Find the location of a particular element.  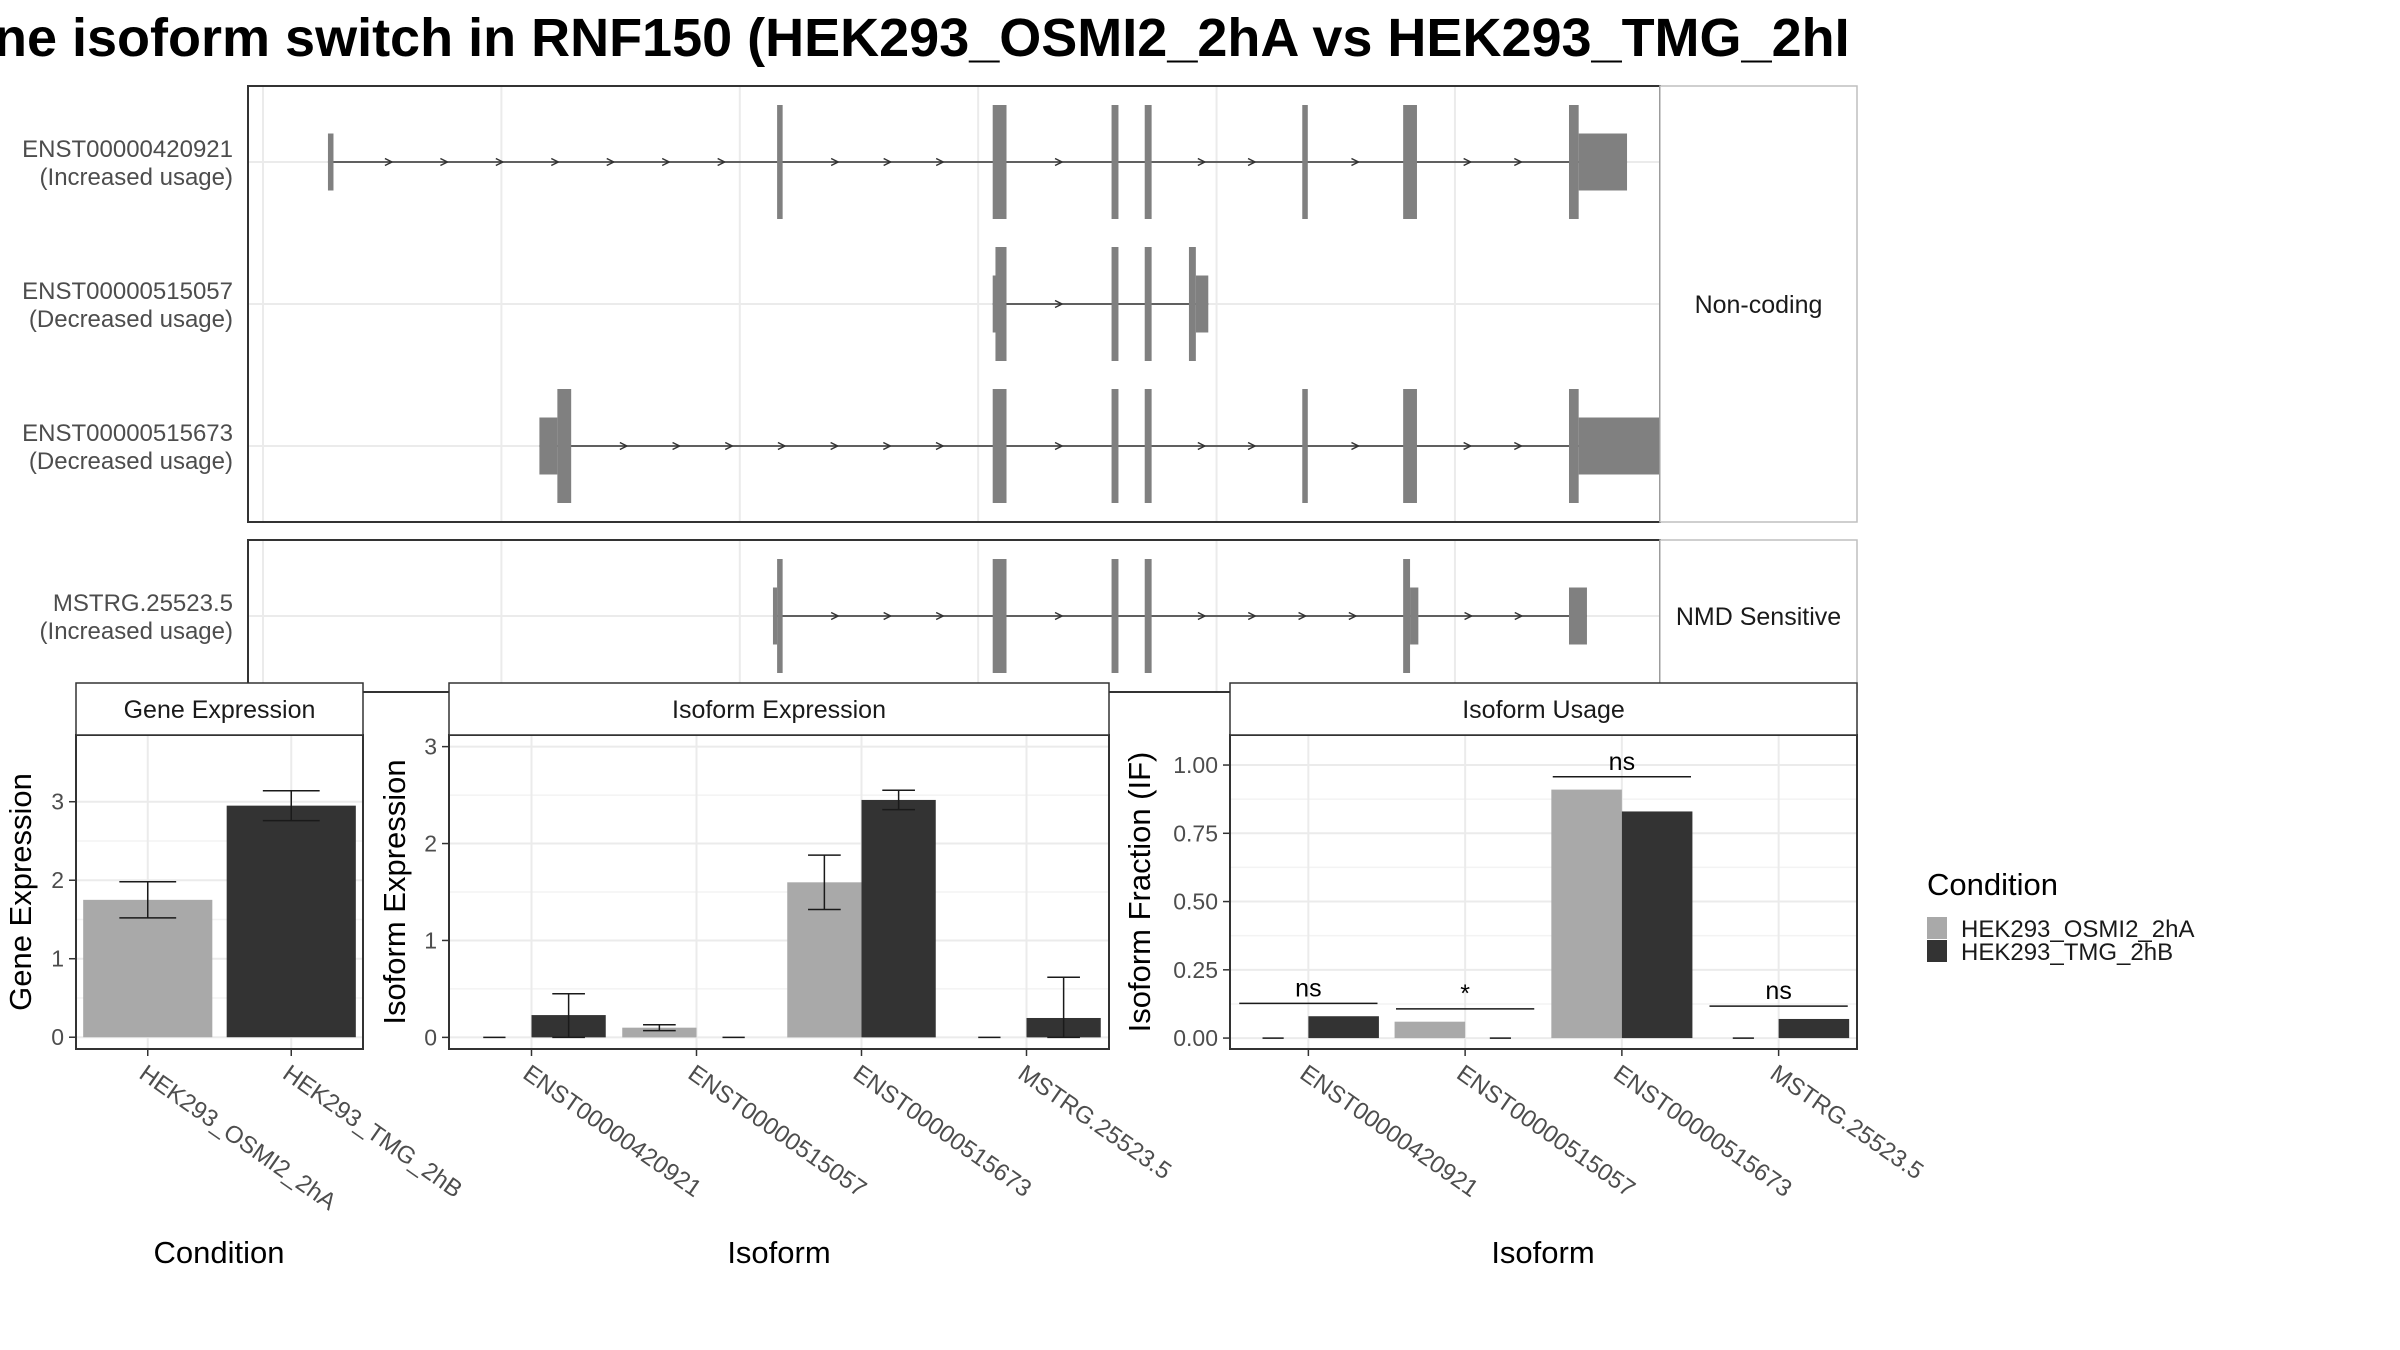

legend-label-condition-b: HEK293_TMG_2hB is located at coordinates (2067, 952).